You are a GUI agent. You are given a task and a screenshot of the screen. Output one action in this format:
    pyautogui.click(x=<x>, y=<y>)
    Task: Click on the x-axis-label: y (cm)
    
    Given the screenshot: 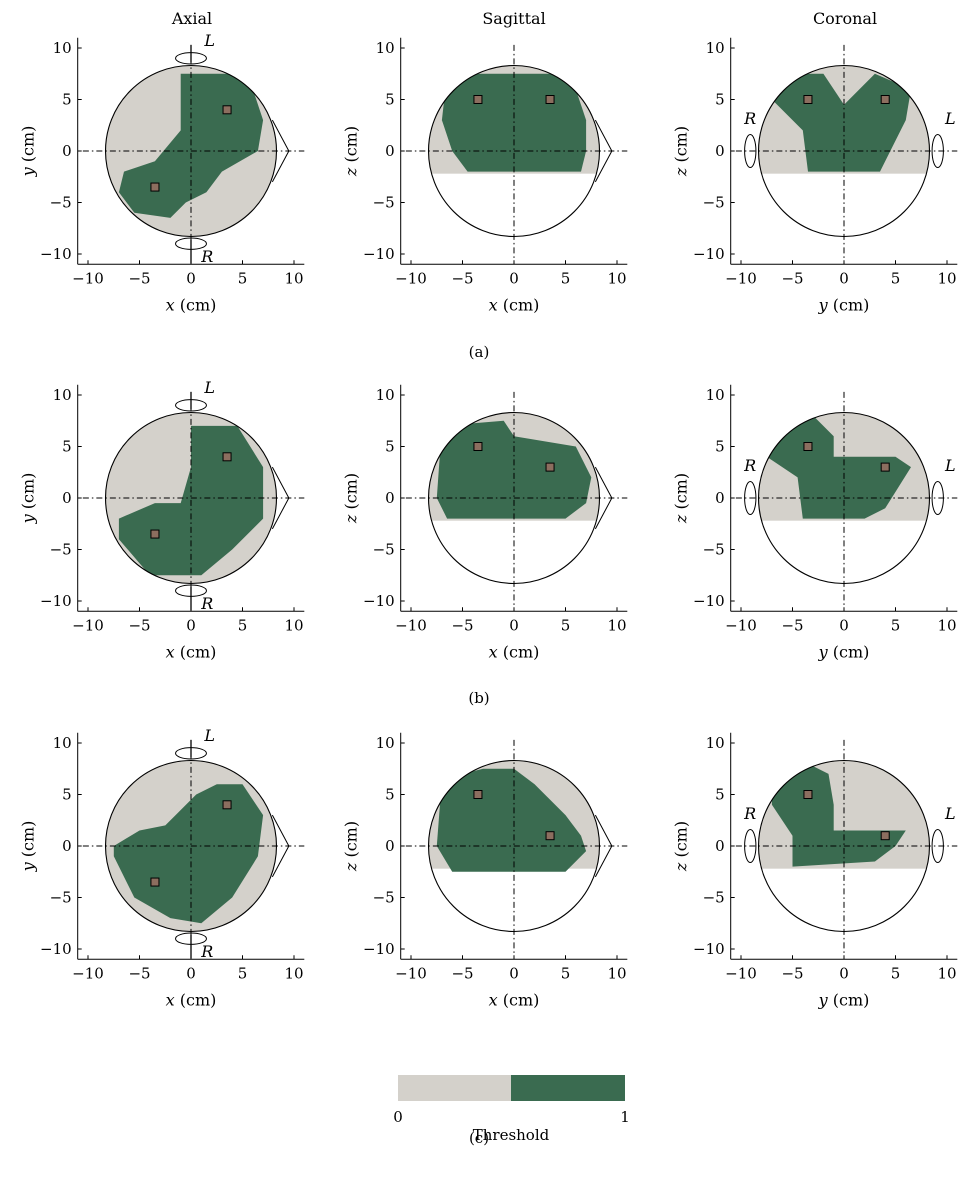 What is the action you would take?
    pyautogui.click(x=844, y=999)
    